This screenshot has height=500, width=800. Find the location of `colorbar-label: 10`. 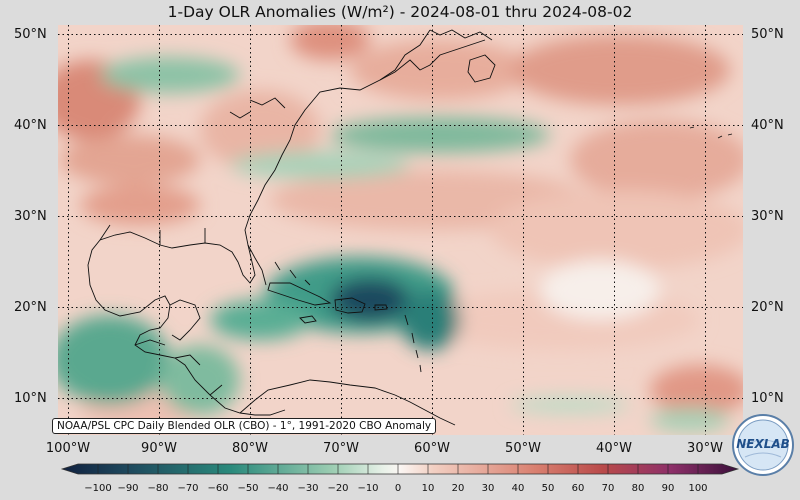

colorbar-label: 10 is located at coordinates (428, 488).